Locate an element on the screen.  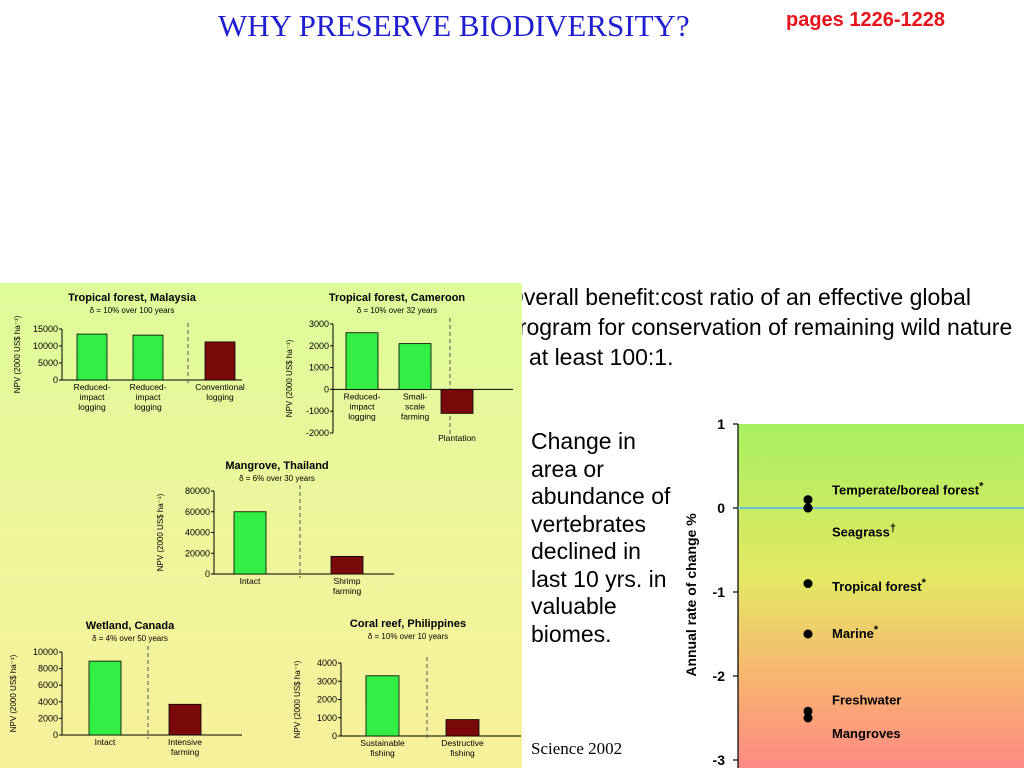
rate-y-tick-label: 0 is located at coordinates (721, 508).